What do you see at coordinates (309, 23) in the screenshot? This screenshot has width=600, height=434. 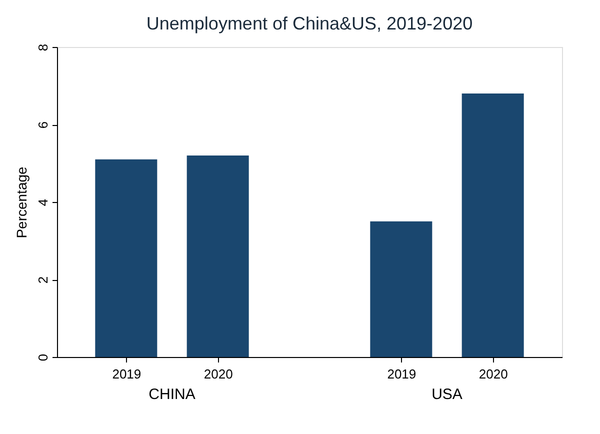 I see `chart-title: Unemployment of China&US, 2019-2020` at bounding box center [309, 23].